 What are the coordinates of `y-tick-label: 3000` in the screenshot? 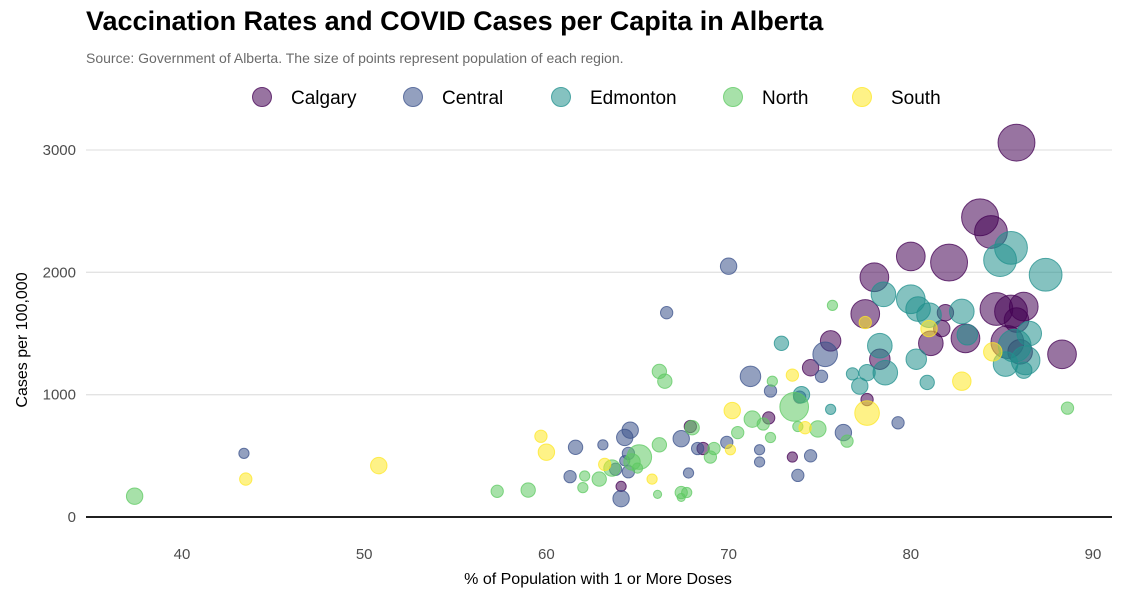 It's located at (59, 150).